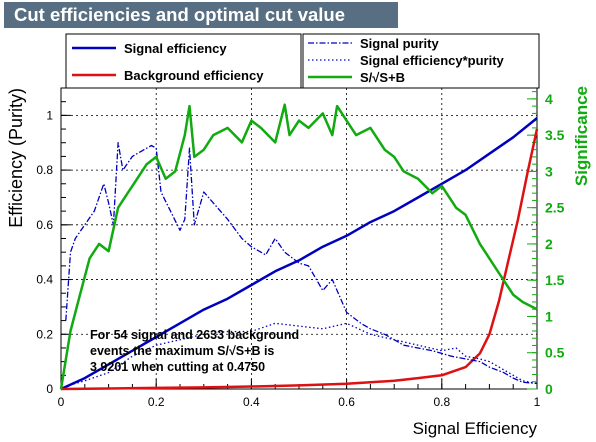 The width and height of the screenshot is (596, 442). What do you see at coordinates (301, 354) in the screenshot?
I see `series-line-signal-efficiency-purity` at bounding box center [301, 354].